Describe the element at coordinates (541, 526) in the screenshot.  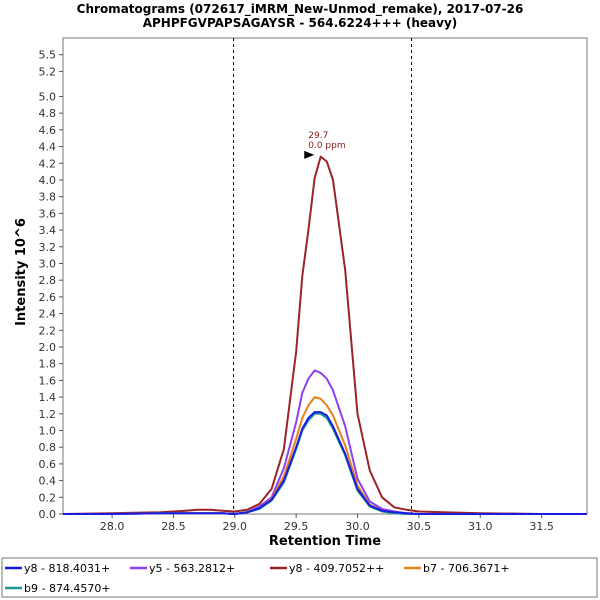
I see `x-tick-label: 31.5` at that location.